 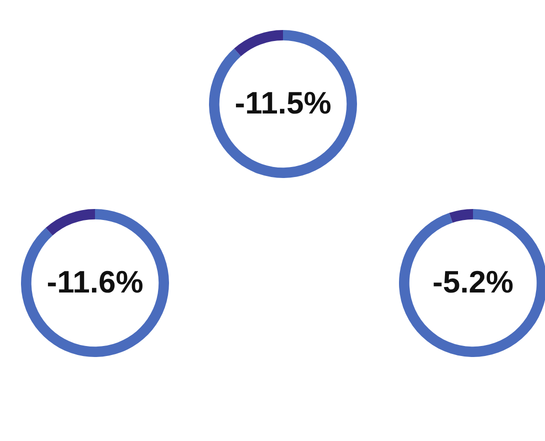 I want to click on text: -11.5%, so click(x=283, y=103).